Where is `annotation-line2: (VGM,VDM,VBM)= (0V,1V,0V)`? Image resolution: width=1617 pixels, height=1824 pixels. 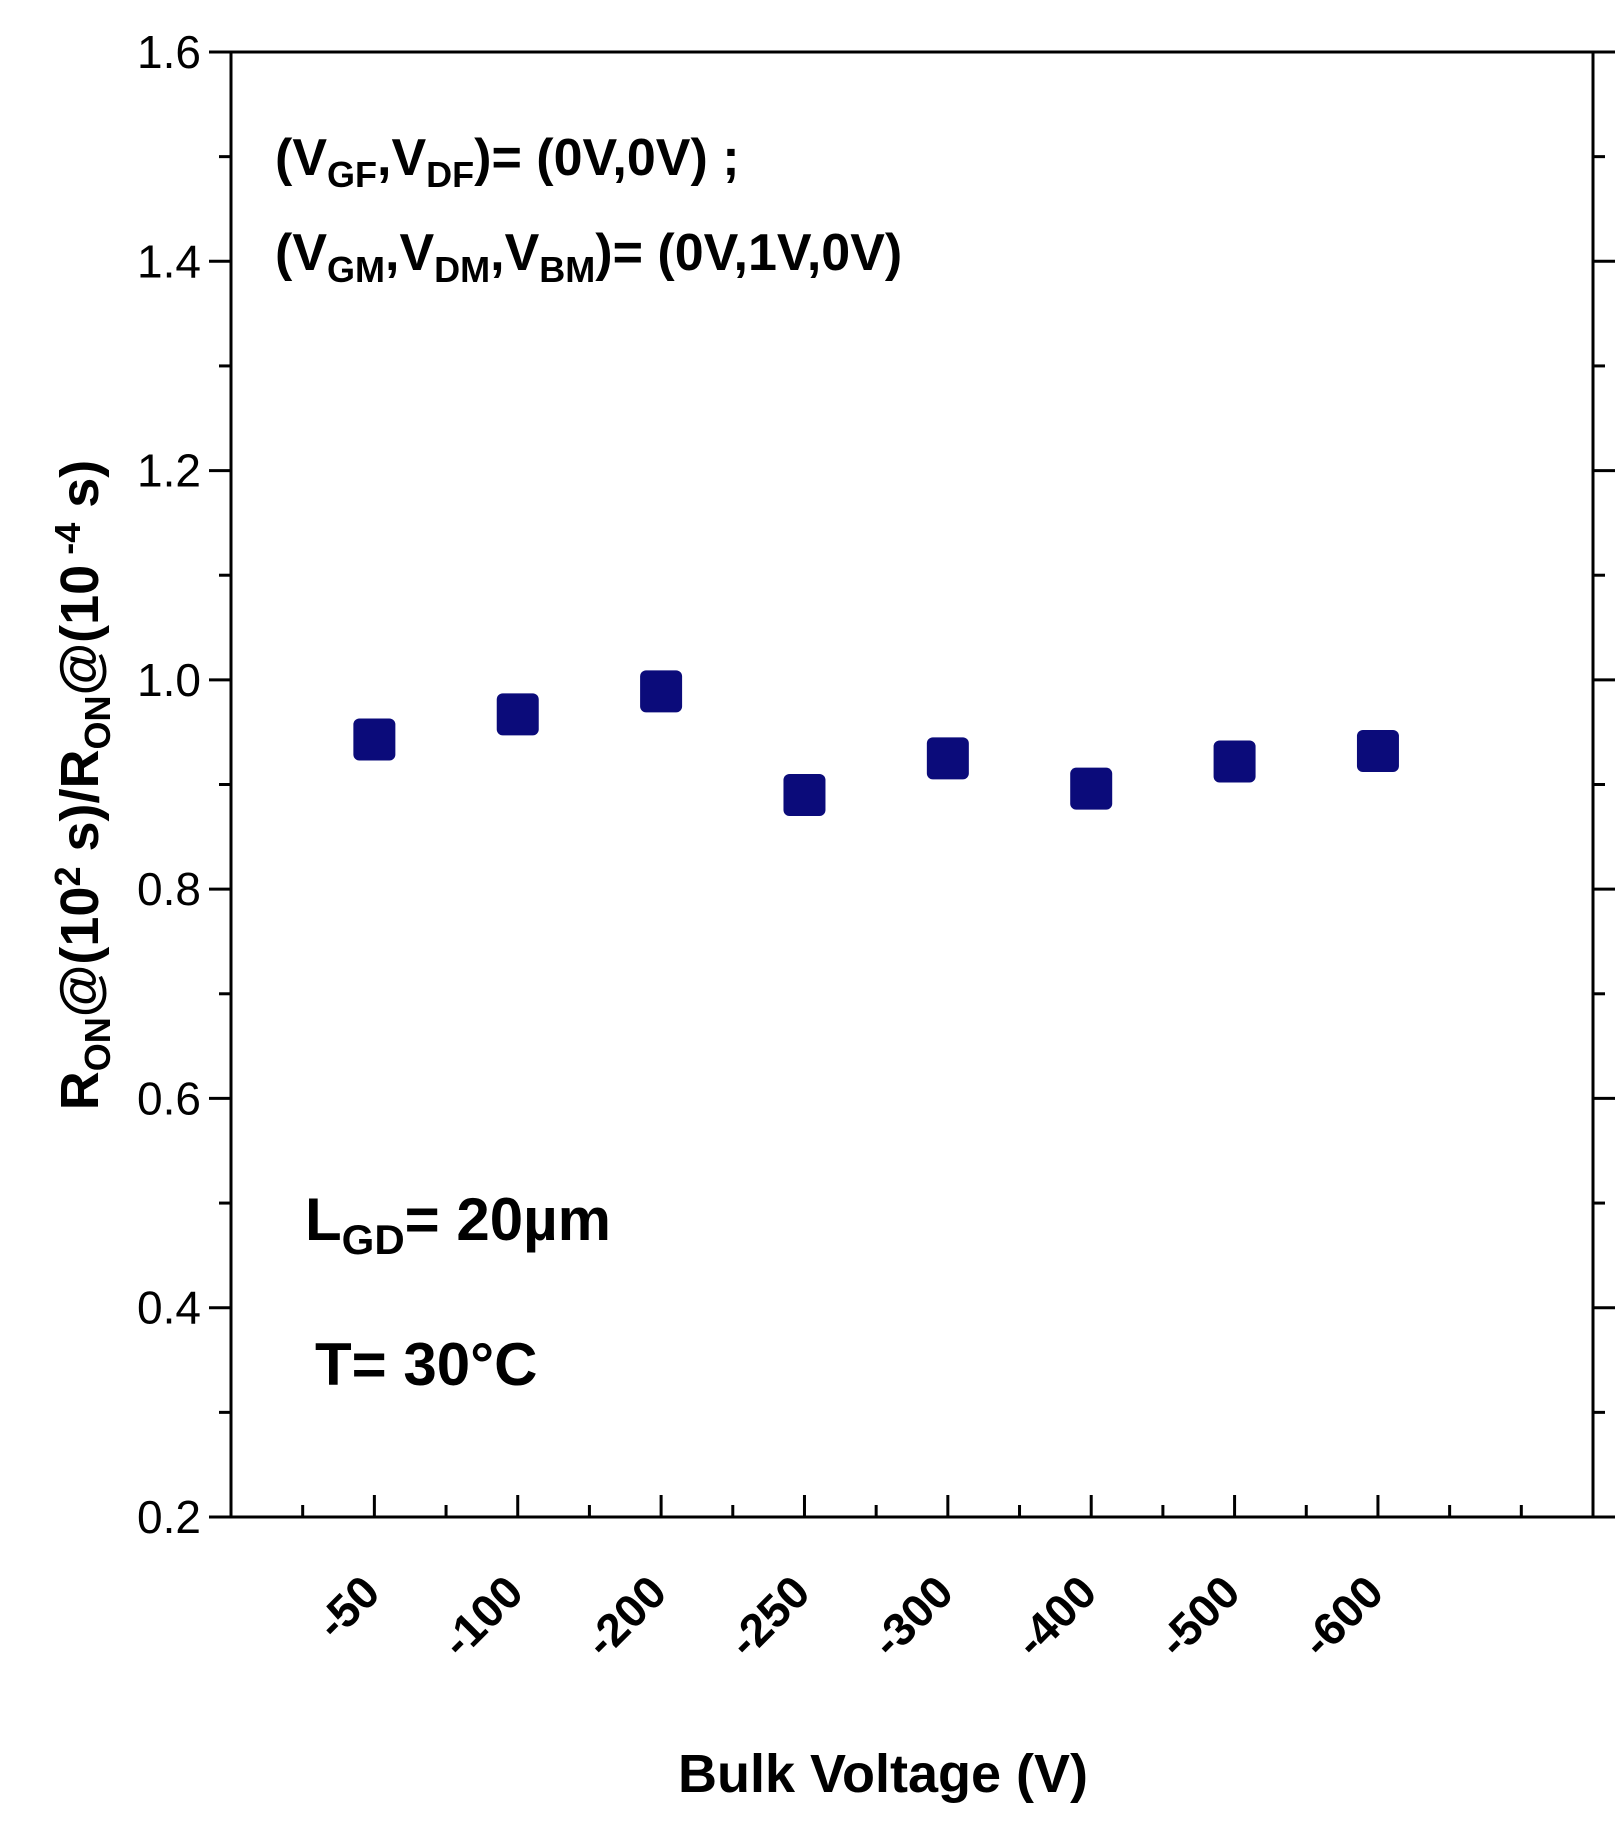
annotation-line2: (VGM,VDM,VBM)= (0V,1V,0V) is located at coordinates (588, 257).